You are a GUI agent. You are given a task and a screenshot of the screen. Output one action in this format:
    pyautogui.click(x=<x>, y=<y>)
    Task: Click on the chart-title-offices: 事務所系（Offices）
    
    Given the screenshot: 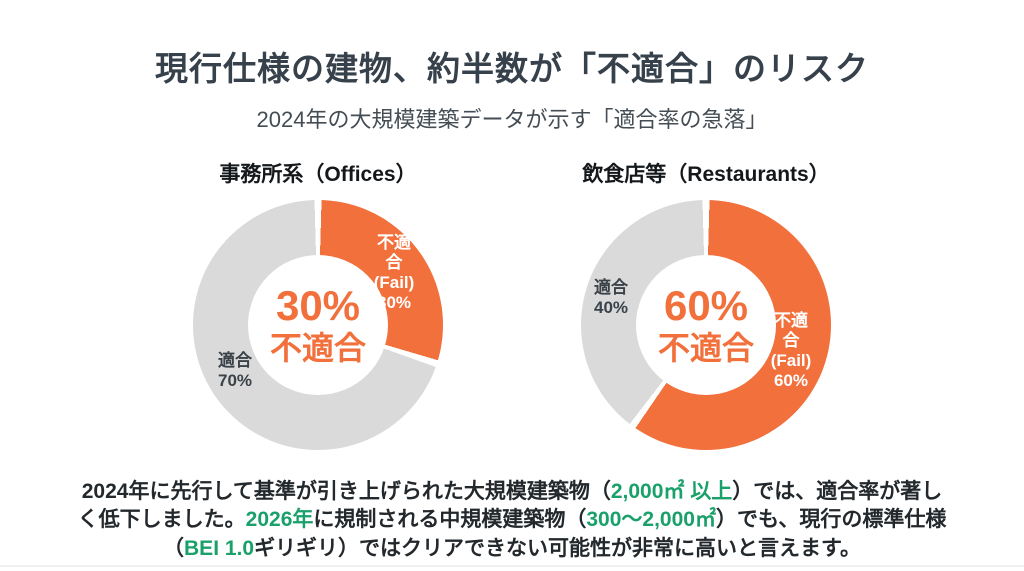 What is the action you would take?
    pyautogui.click(x=318, y=174)
    